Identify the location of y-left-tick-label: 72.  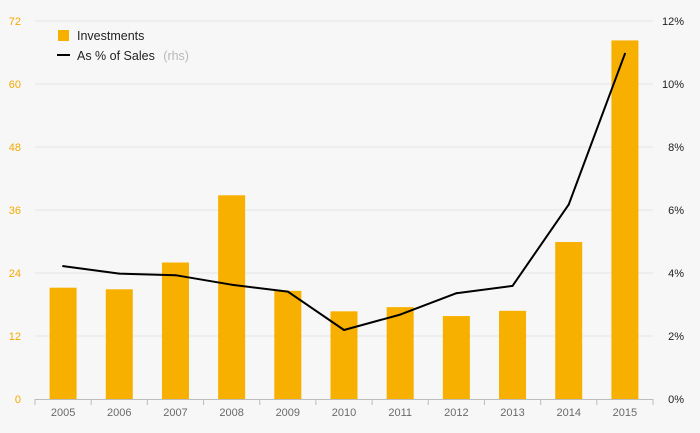
(15, 22).